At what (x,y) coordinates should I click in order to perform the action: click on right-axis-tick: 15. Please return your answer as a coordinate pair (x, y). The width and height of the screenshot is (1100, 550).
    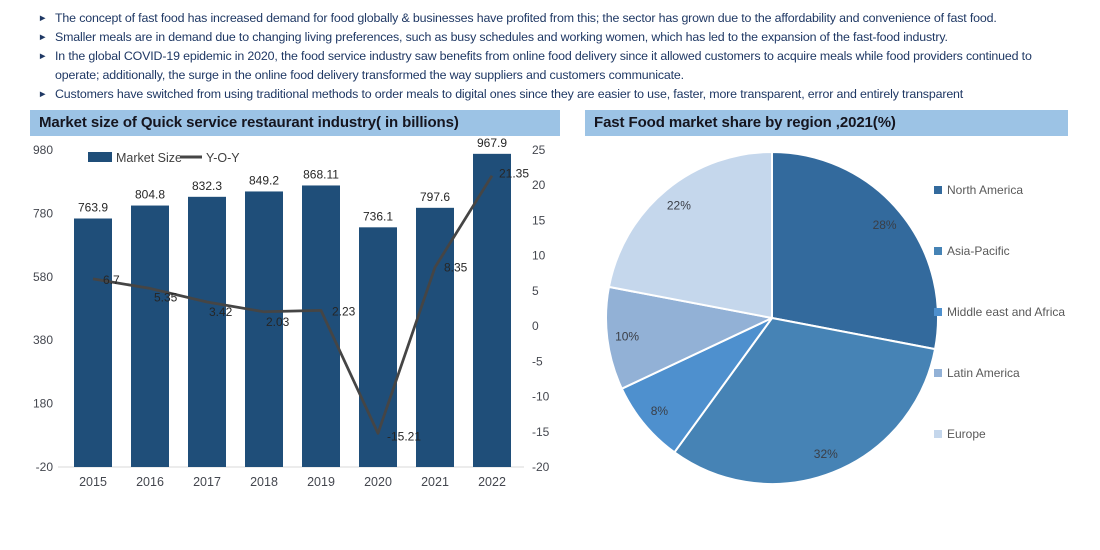
    Looking at the image, I should click on (539, 220).